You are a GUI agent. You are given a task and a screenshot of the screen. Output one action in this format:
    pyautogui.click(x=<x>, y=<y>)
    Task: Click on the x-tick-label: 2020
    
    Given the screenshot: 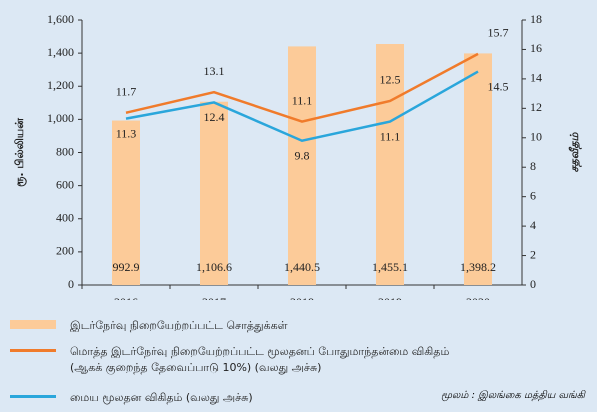 What is the action you would take?
    pyautogui.click(x=478, y=297)
    